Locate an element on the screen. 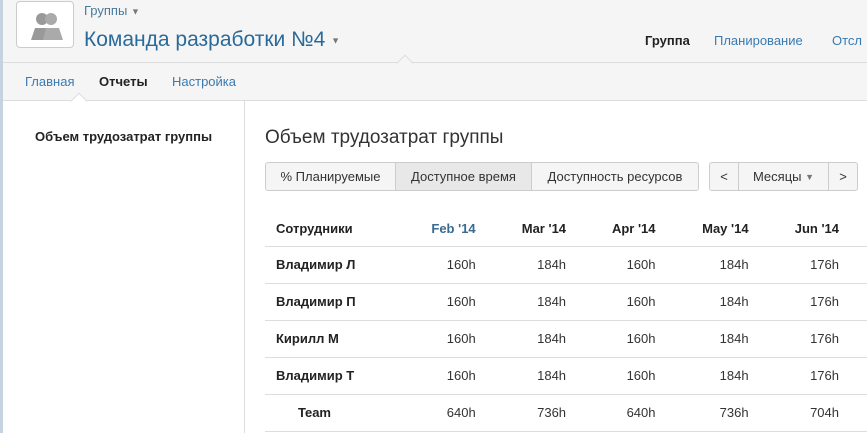  tab-planning: Планирование is located at coordinates (758, 40).